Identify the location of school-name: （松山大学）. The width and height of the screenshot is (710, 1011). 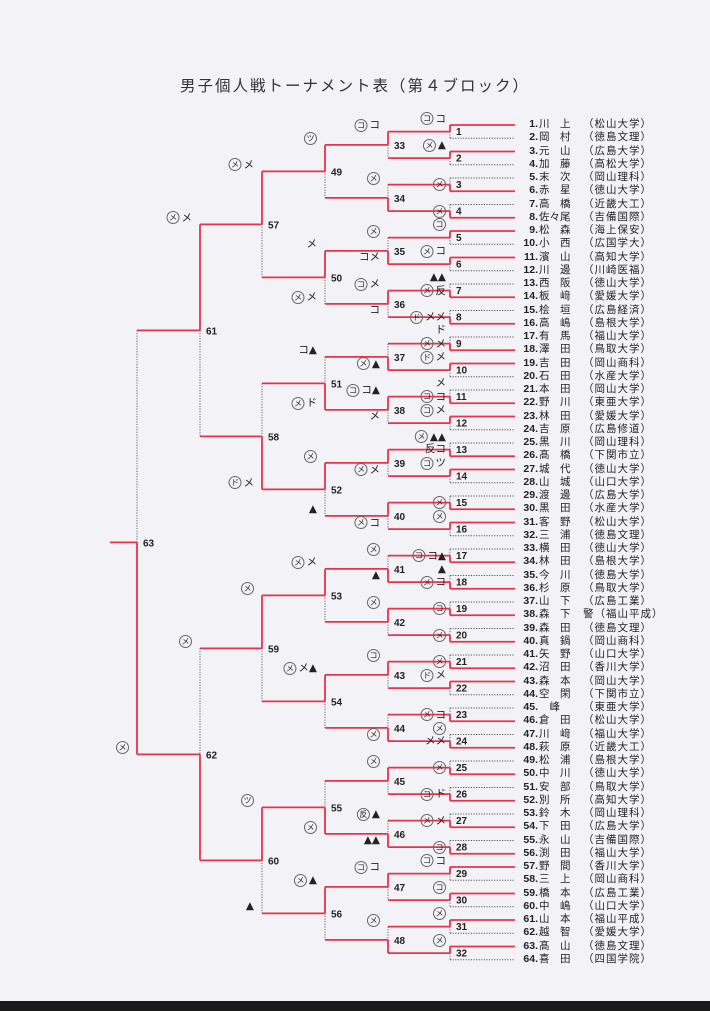
(617, 521).